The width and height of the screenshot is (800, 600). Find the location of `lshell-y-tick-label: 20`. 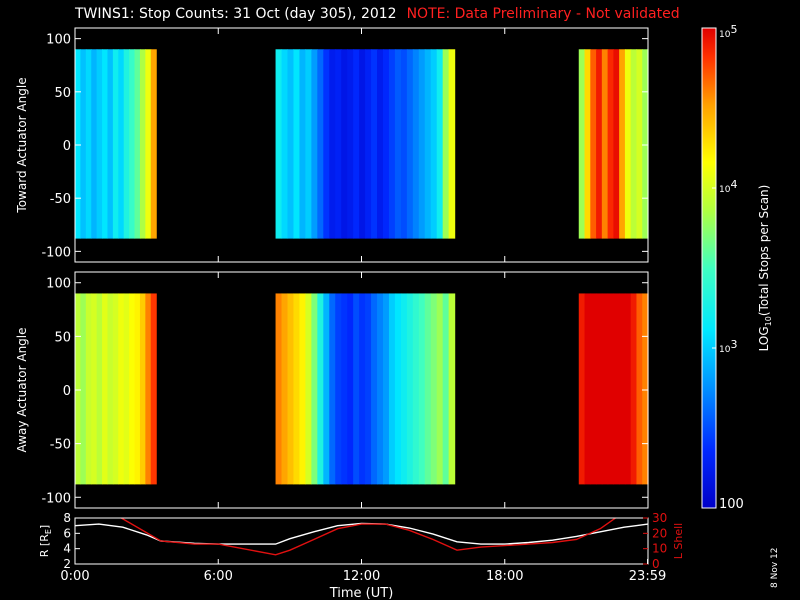

lshell-y-tick-label: 20 is located at coordinates (659, 533).